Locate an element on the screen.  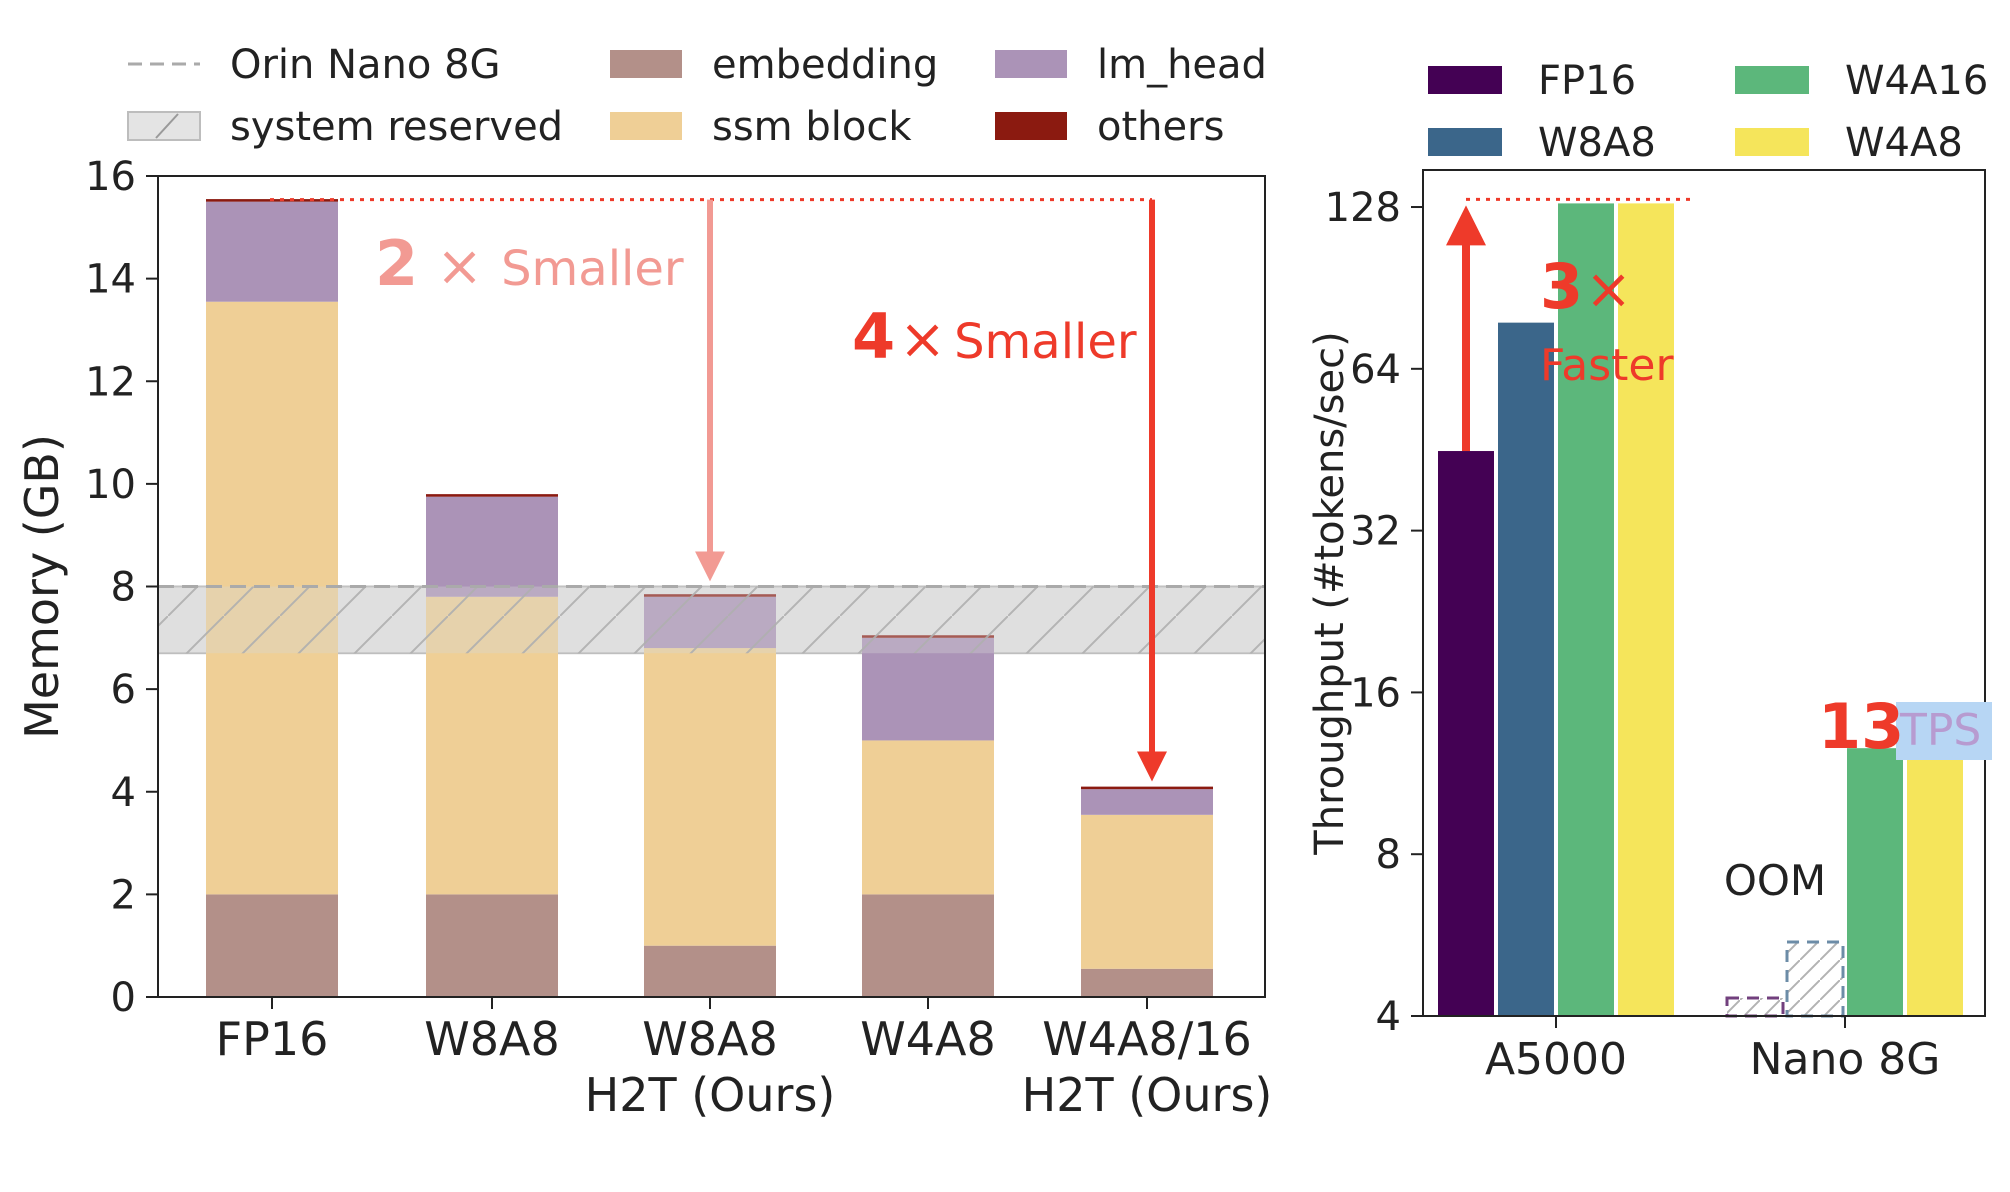
bar-fp16-a5000 is located at coordinates (1466, 733).